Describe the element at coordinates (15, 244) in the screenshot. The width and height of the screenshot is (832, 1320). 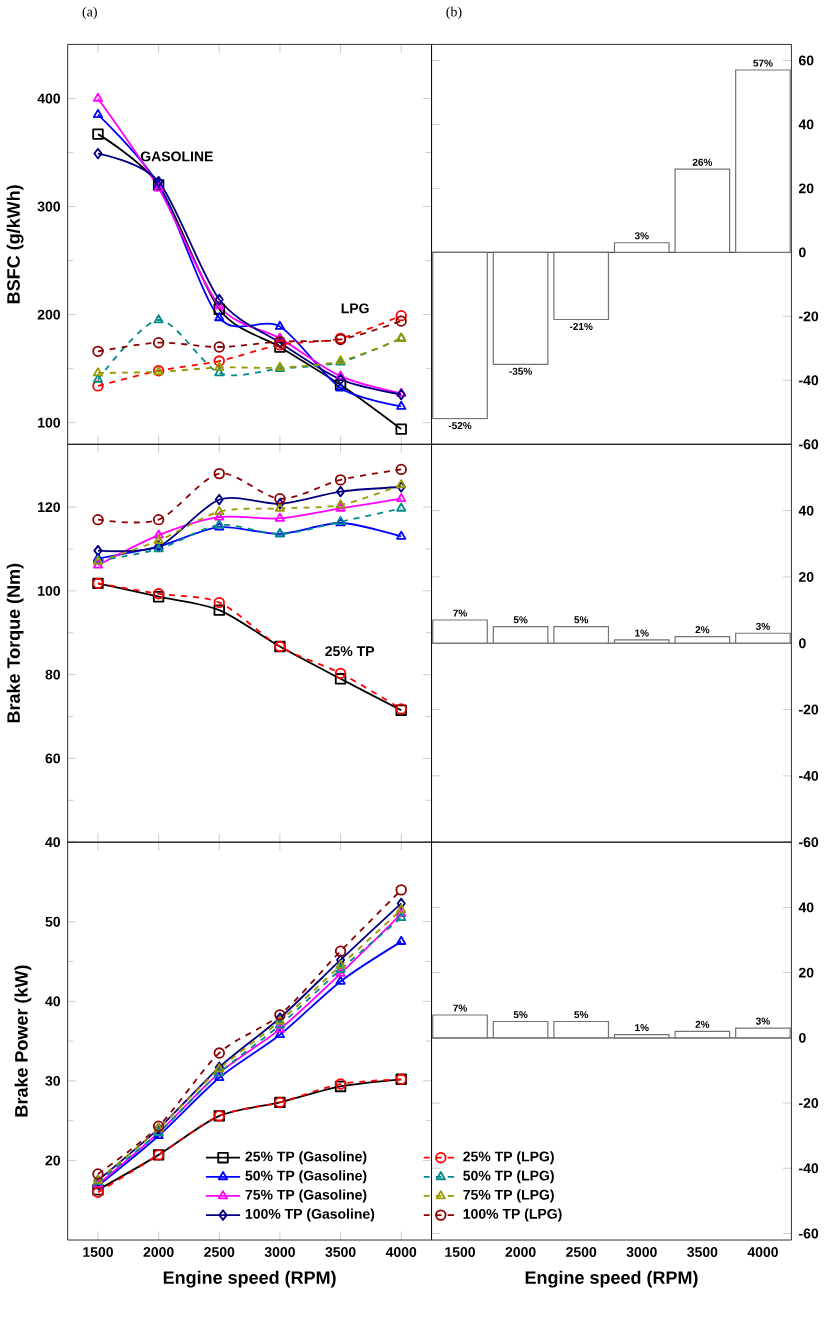
I see `y-axis-title: BSFC (g/kWh)` at that location.